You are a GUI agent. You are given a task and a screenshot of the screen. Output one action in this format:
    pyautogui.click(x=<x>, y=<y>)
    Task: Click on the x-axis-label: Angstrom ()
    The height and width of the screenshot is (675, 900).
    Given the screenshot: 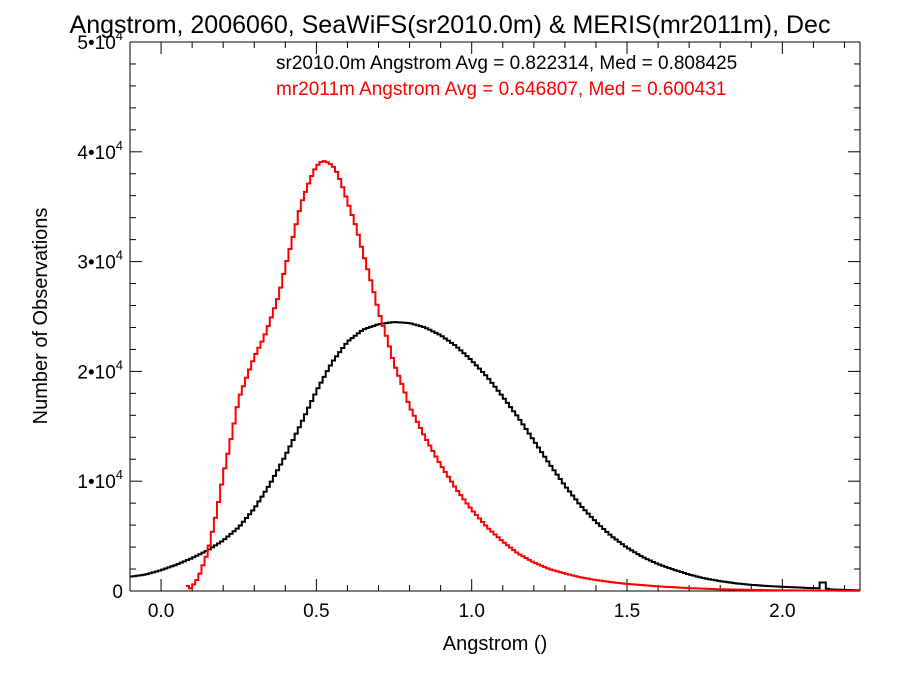 What is the action you would take?
    pyautogui.click(x=495, y=644)
    